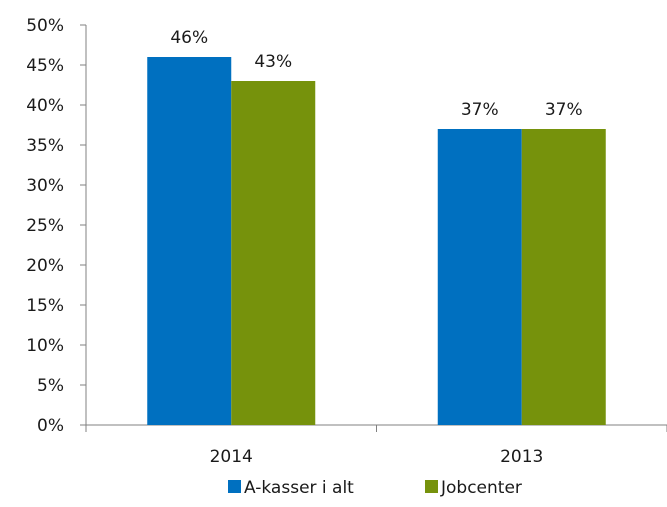 This screenshot has width=667, height=507. What do you see at coordinates (563, 277) in the screenshot?
I see `bar-jobcenter-2013` at bounding box center [563, 277].